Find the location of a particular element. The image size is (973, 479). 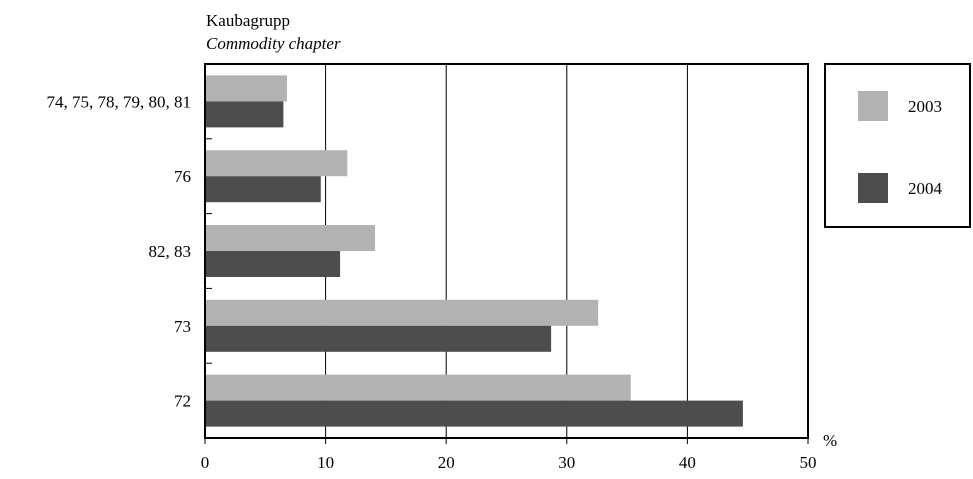

y-axis-tick-labels: 74, 75, 78, 79, 80, 81 76 82, 83 73 72 is located at coordinates (119, 251).